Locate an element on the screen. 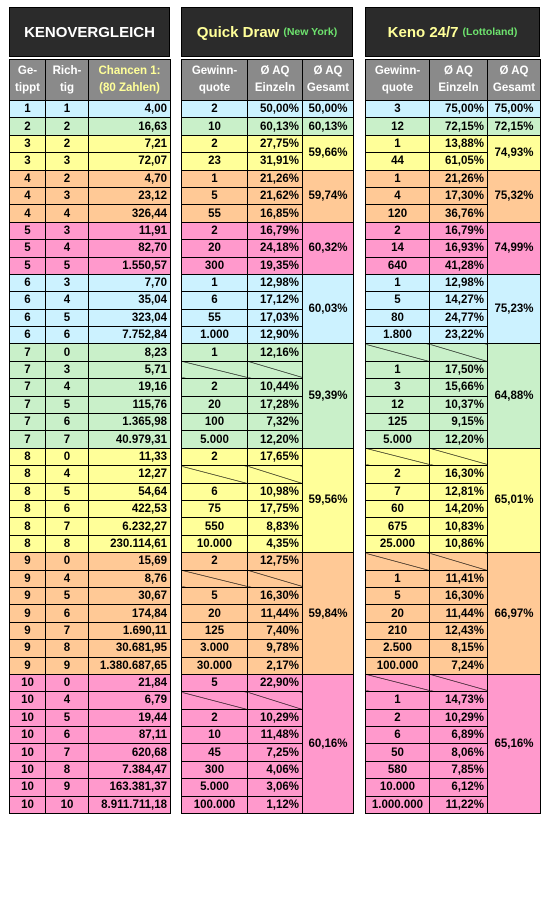 The image size is (551, 901). aq-einzeln-cell: 12,20% is located at coordinates (275, 439).